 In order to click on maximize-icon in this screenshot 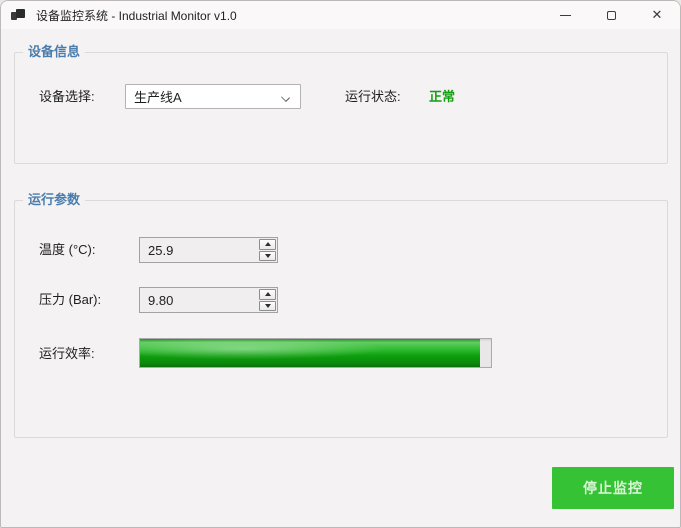, I will do `click(611, 15)`.